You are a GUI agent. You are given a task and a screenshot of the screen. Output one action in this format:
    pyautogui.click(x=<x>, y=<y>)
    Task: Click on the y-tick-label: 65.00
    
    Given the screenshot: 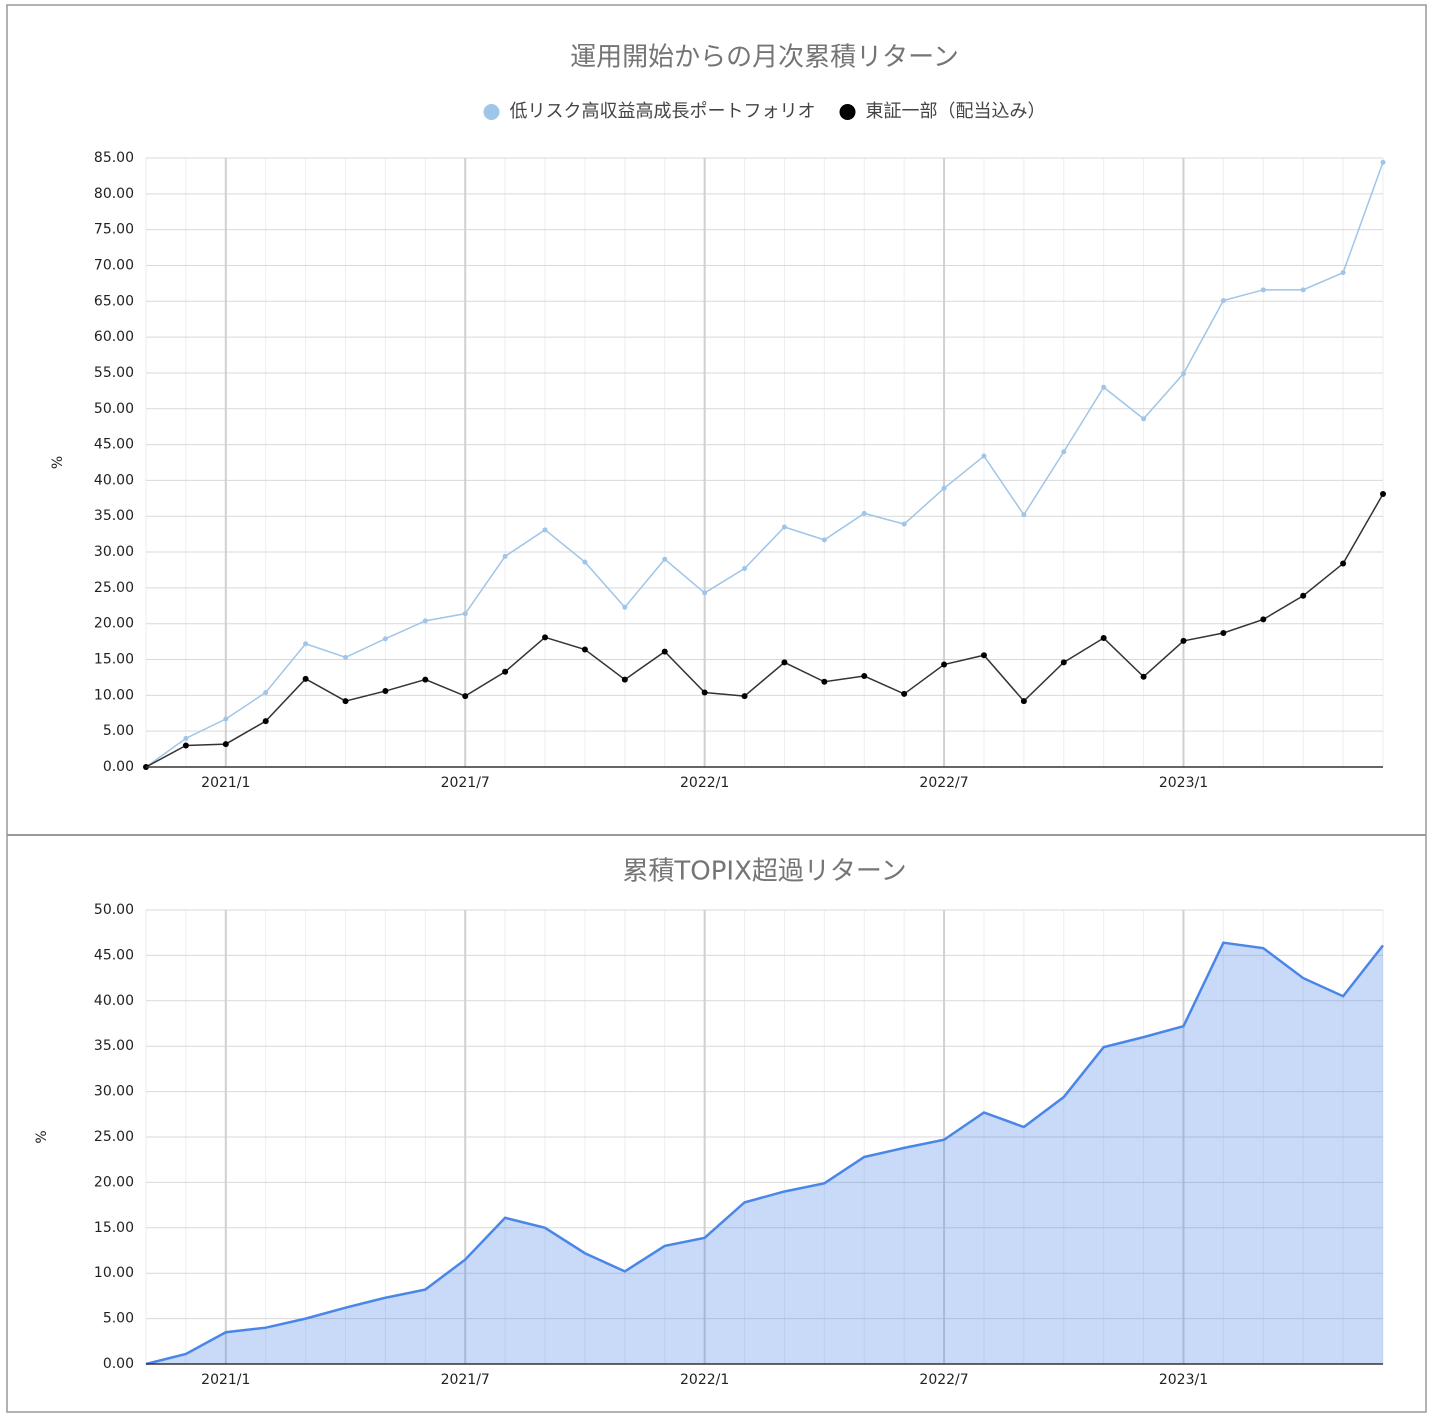 What is the action you would take?
    pyautogui.click(x=114, y=301)
    